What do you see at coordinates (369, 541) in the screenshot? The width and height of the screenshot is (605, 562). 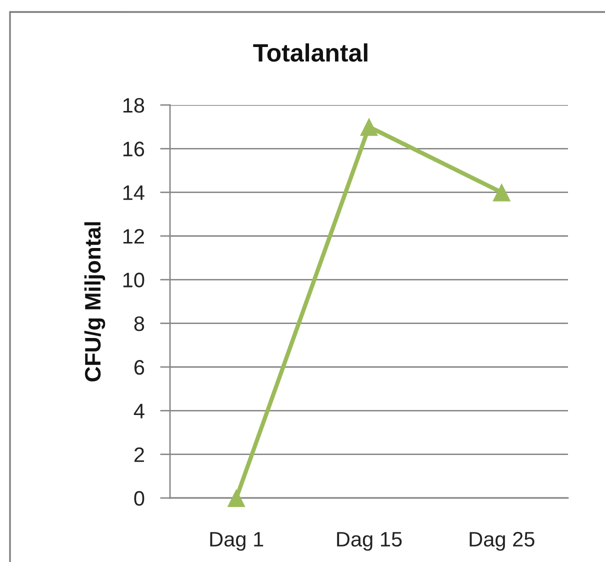 I see `x-tick-label: Dag 15` at bounding box center [369, 541].